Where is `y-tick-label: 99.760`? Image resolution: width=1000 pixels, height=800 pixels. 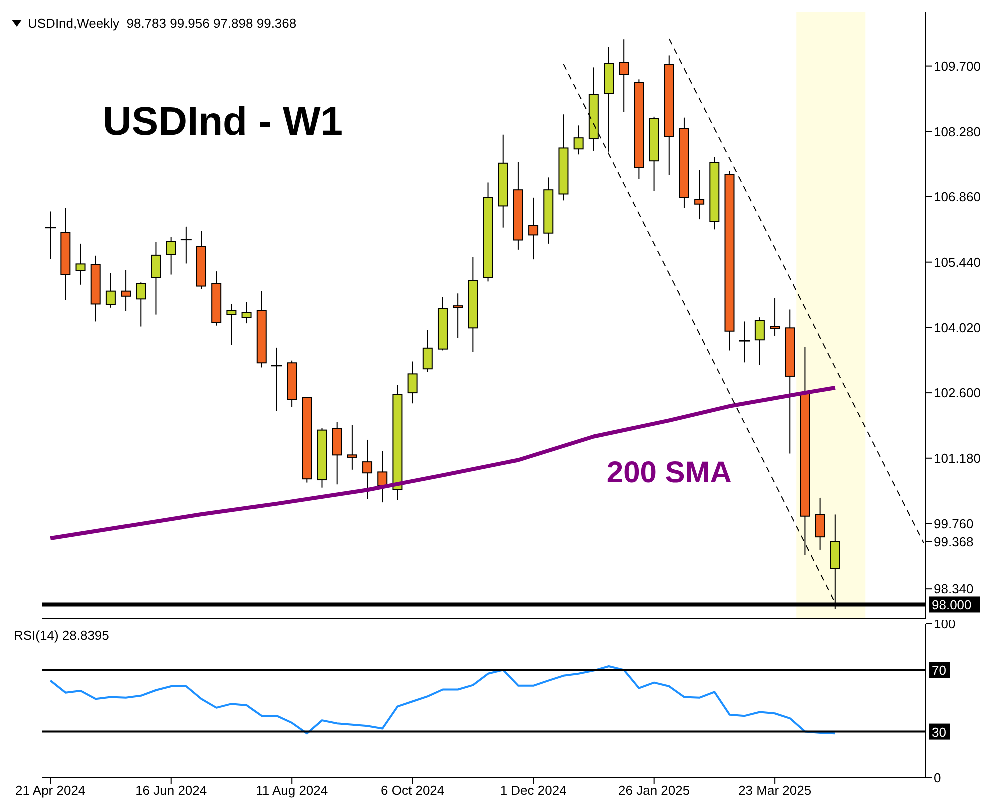 y-tick-label: 99.760 is located at coordinates (954, 524).